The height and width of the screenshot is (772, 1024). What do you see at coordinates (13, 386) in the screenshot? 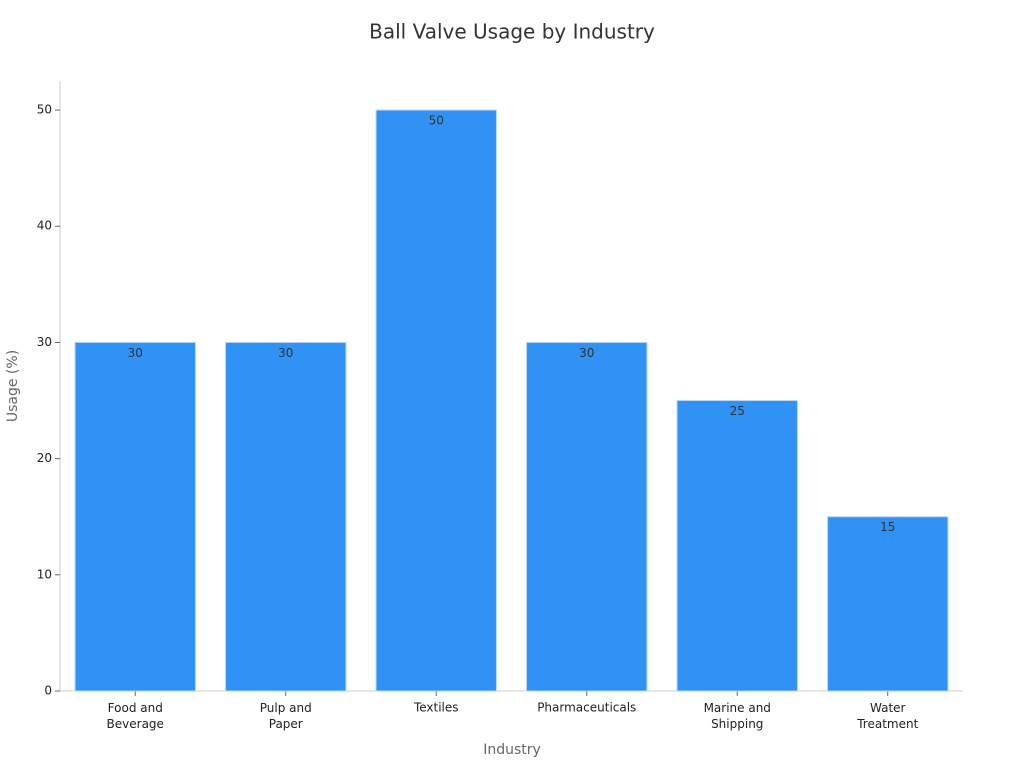
I see `y-axis-label: Usage (%)` at bounding box center [13, 386].